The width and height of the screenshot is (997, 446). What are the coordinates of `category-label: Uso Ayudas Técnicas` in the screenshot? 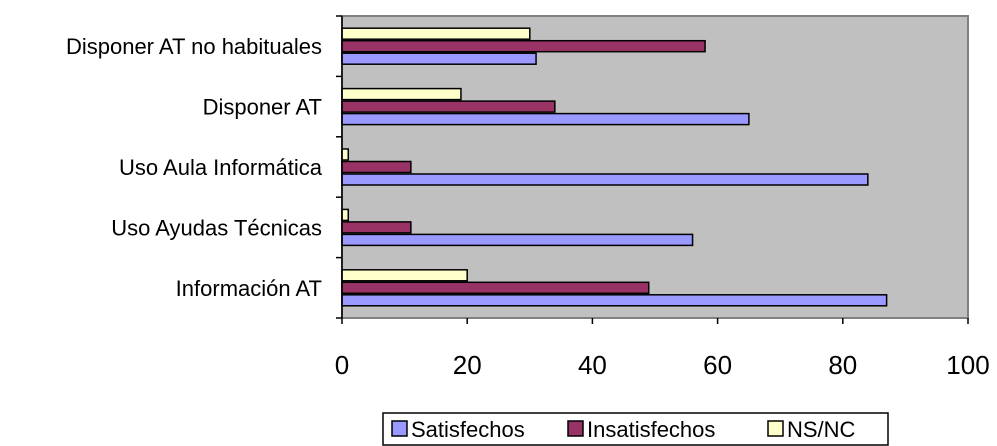 It's located at (216, 227).